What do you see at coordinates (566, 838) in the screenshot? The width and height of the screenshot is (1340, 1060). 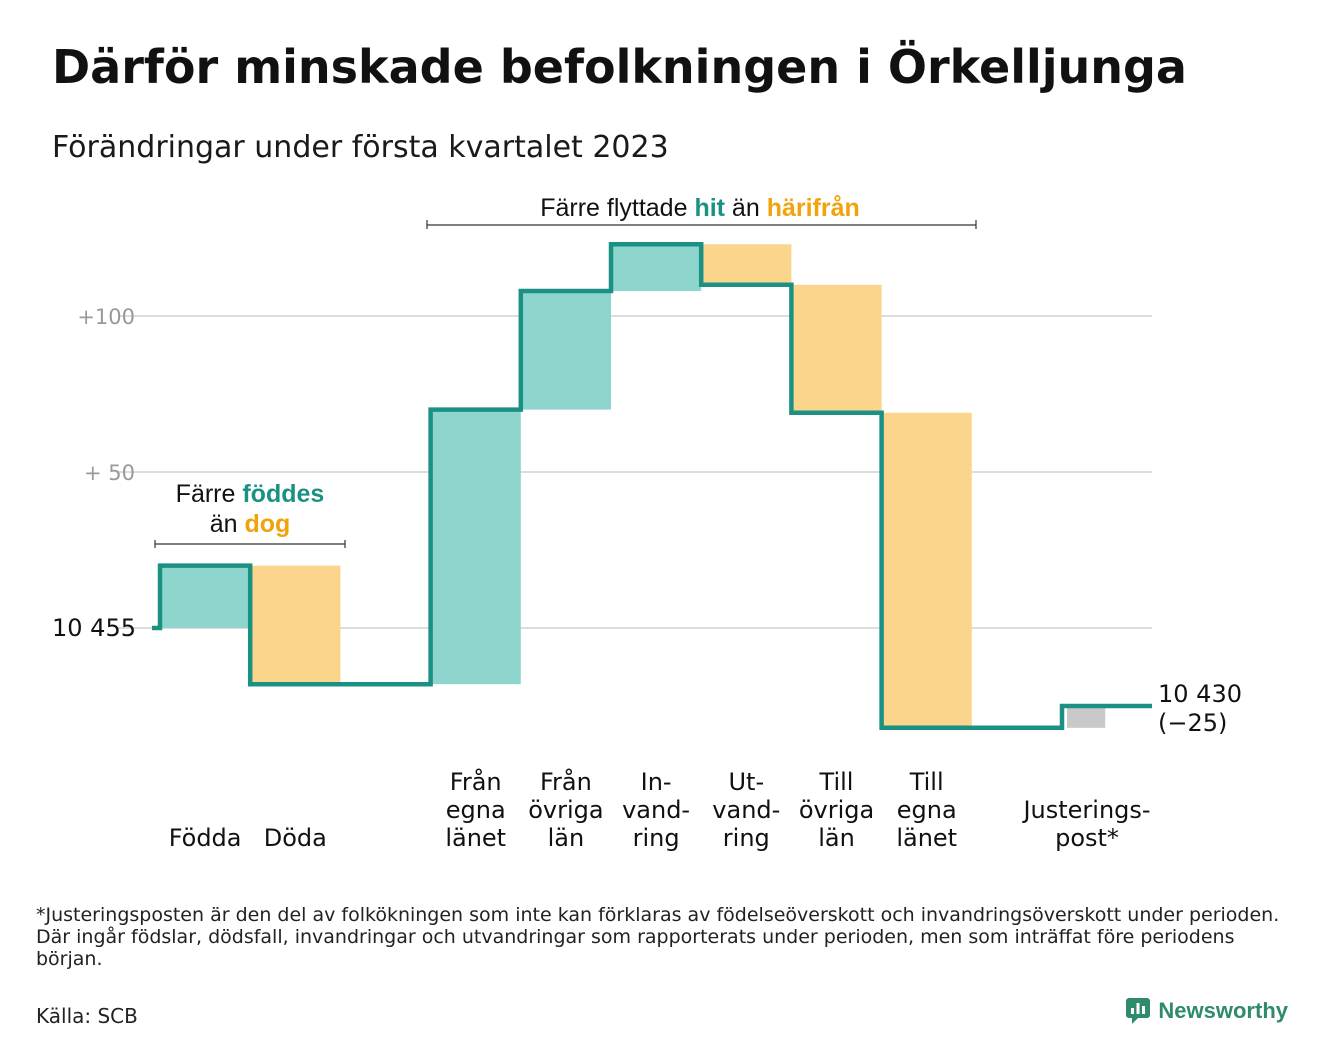 I see `category-label-4-2: län` at bounding box center [566, 838].